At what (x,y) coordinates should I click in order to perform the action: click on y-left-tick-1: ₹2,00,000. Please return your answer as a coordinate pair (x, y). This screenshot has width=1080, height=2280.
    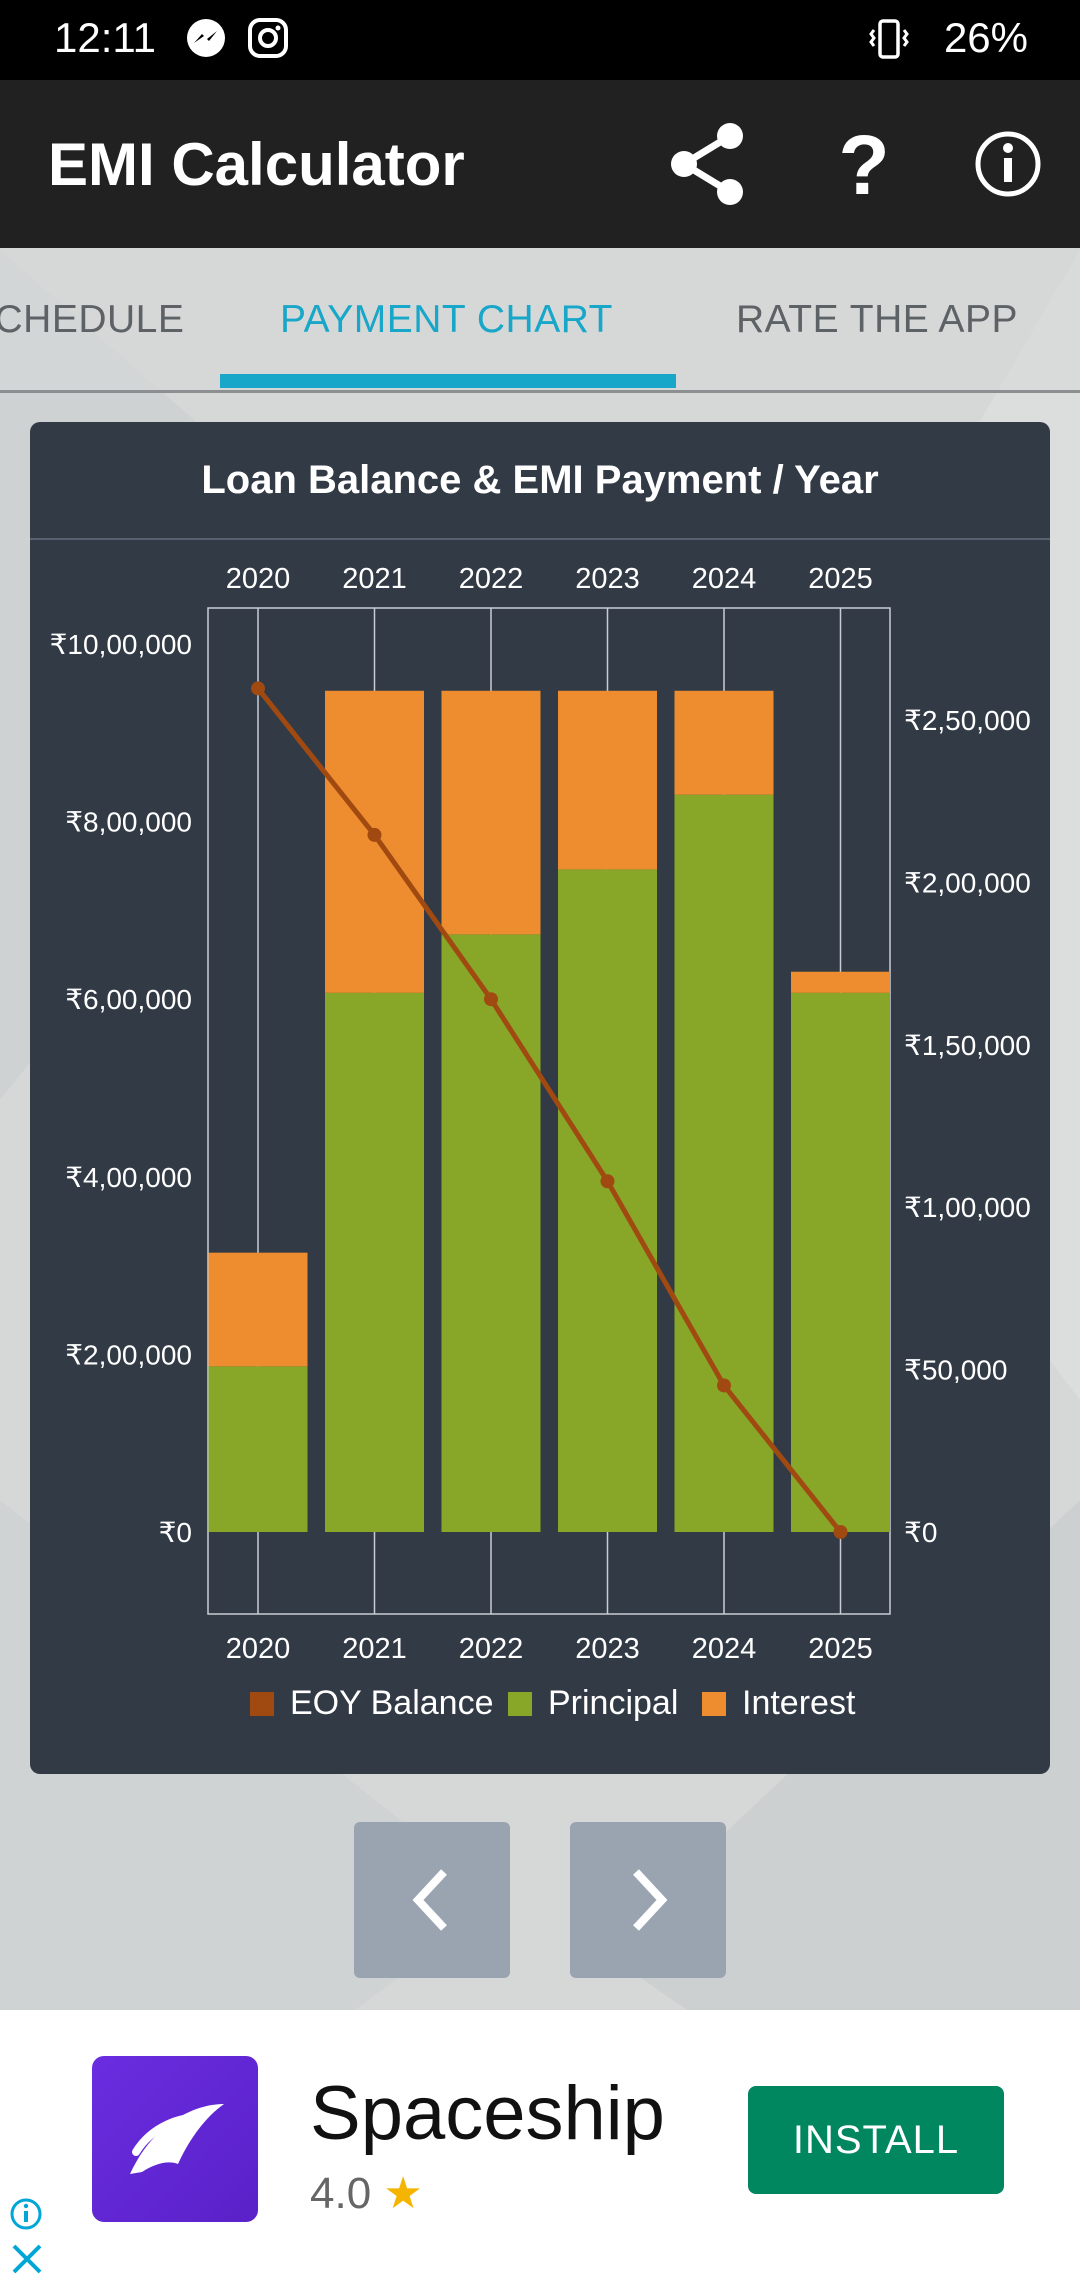
    Looking at the image, I should click on (128, 1354).